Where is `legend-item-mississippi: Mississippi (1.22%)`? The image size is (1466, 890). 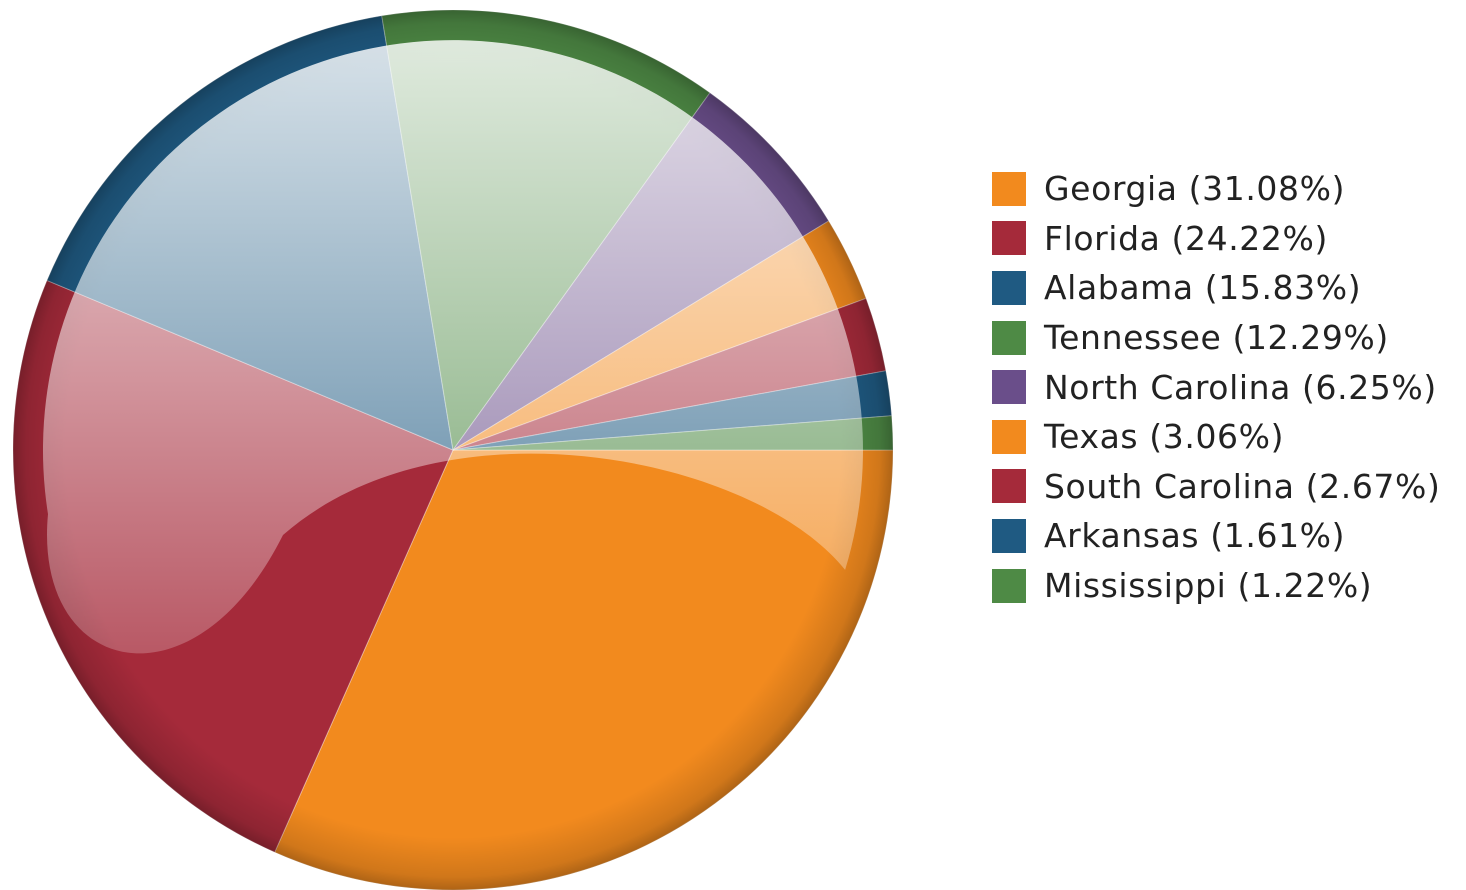
legend-item-mississippi: Mississippi (1.22%) is located at coordinates (1216, 586).